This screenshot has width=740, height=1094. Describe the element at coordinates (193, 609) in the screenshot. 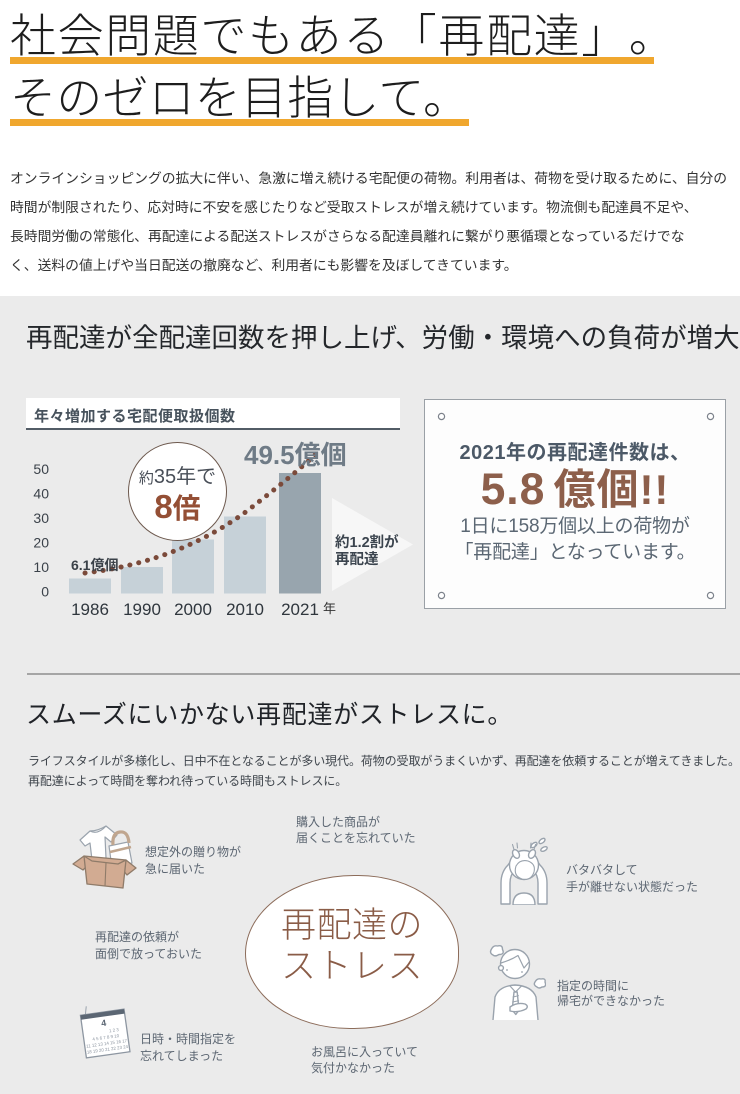

I see `svg-text: 2000` at that location.